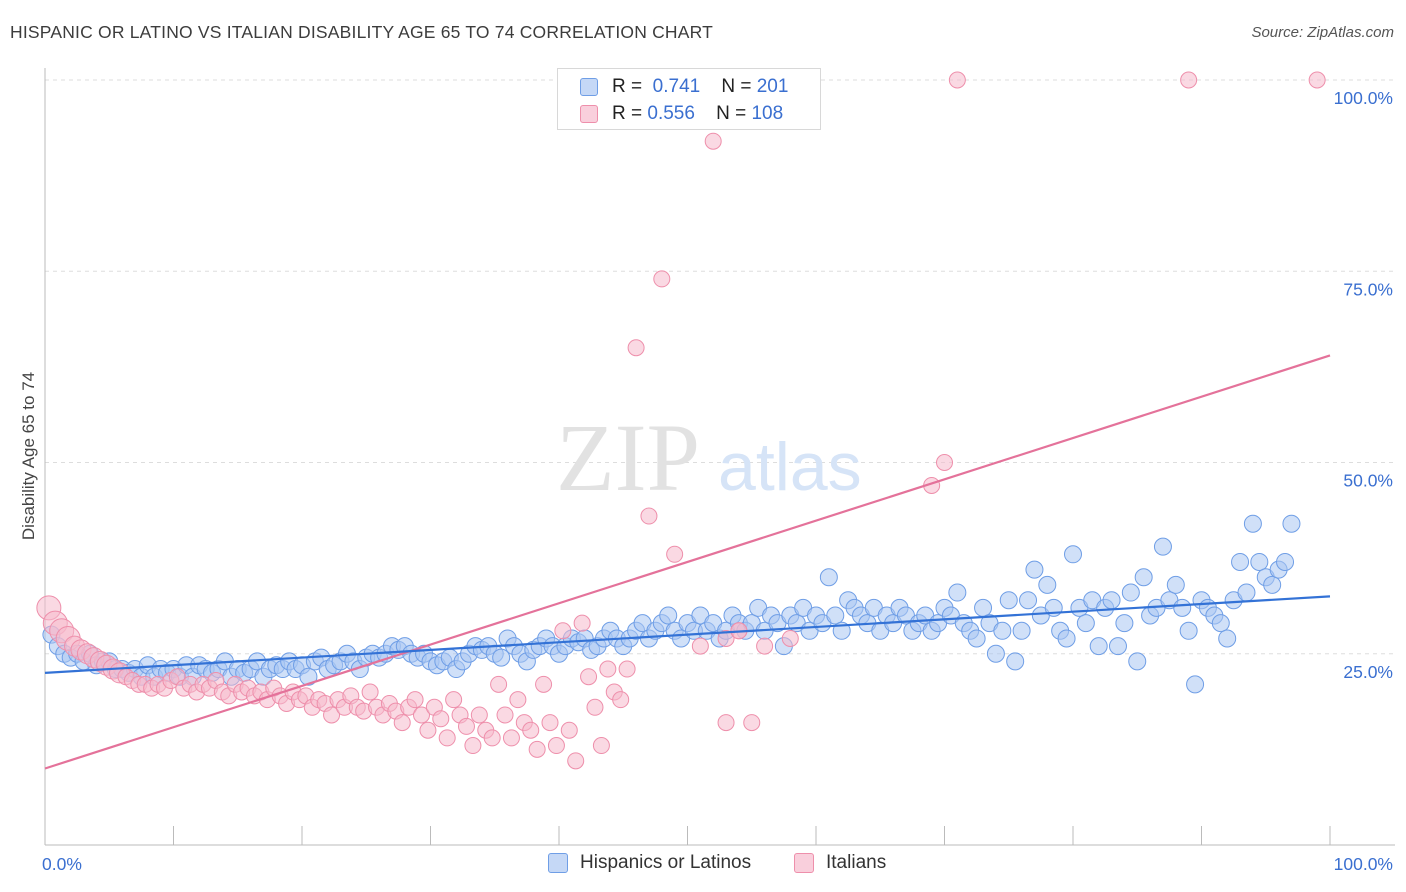  I want to click on series-legend: Hispanics or Latinos Italians, so click(703, 865).